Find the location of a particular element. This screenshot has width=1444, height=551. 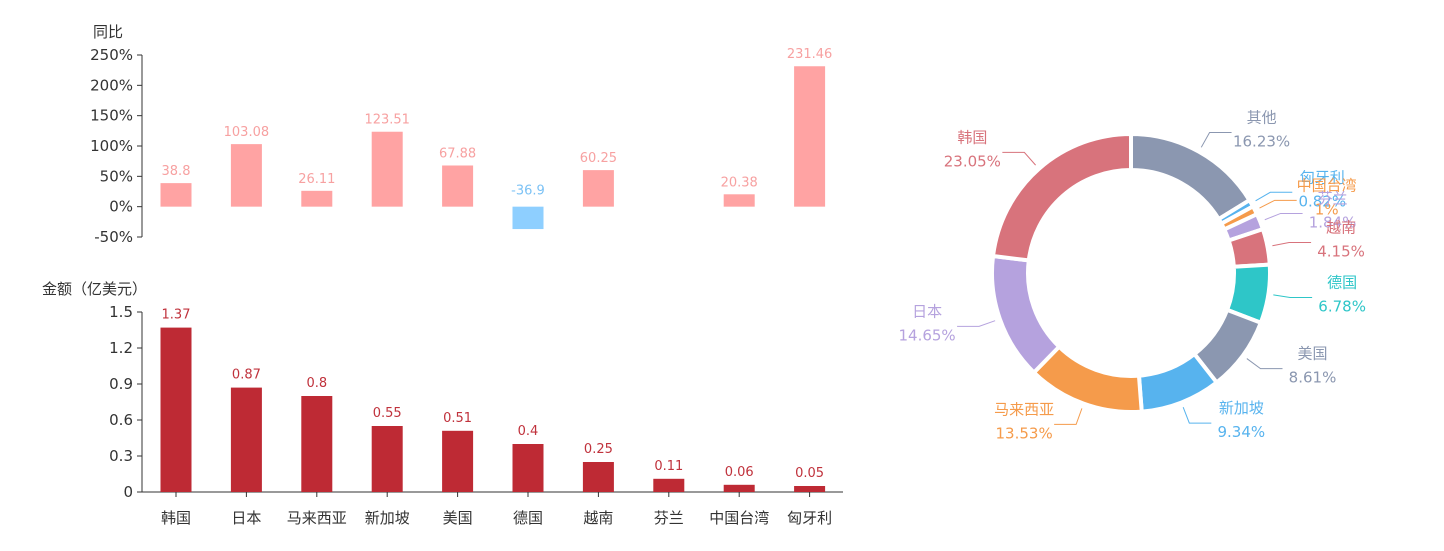

amount-value-label: 0.25 is located at coordinates (598, 449).